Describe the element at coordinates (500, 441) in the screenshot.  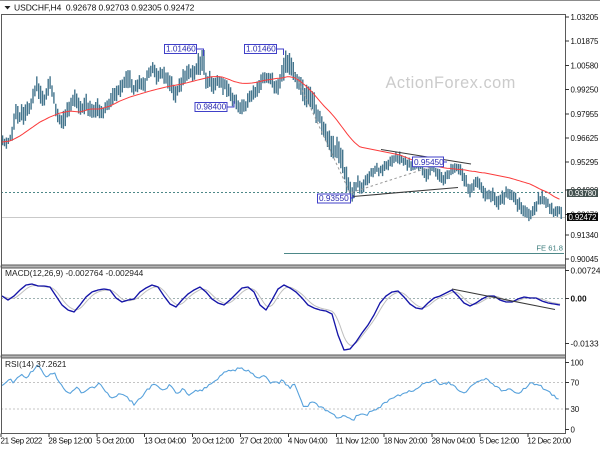
I see `svg-text: 5 Dec 12:00` at that location.